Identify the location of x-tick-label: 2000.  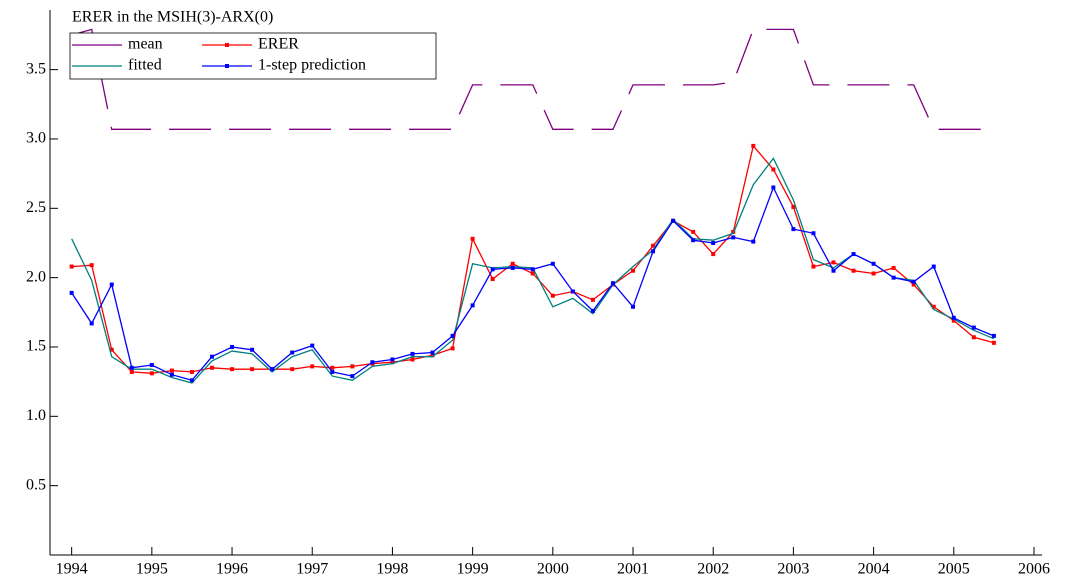
(553, 569).